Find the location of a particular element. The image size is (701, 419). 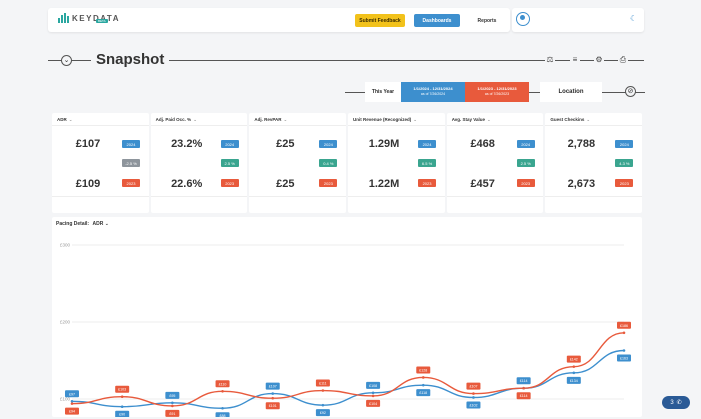

user-avatar-icon is located at coordinates (523, 19).